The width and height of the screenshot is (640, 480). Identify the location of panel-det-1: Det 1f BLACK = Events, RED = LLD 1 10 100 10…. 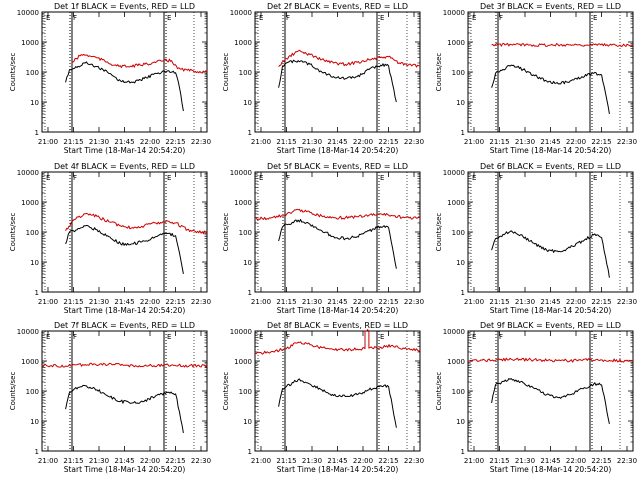
(110, 78).